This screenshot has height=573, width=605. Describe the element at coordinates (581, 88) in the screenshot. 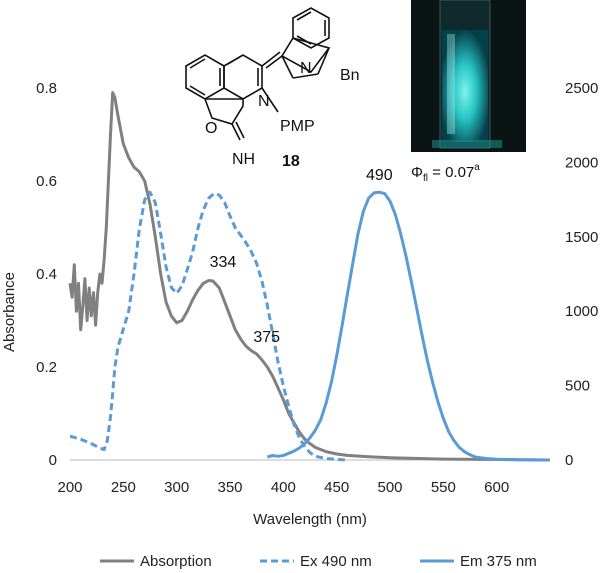

I see `y-right-tick-label: 2500` at that location.